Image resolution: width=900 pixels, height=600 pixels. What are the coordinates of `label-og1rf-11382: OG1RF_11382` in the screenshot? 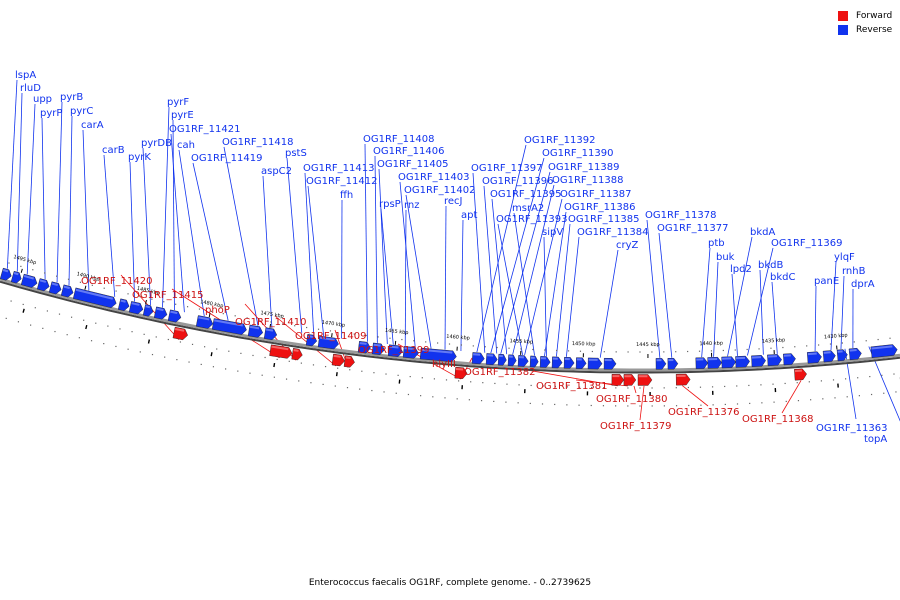 It's located at (500, 372).